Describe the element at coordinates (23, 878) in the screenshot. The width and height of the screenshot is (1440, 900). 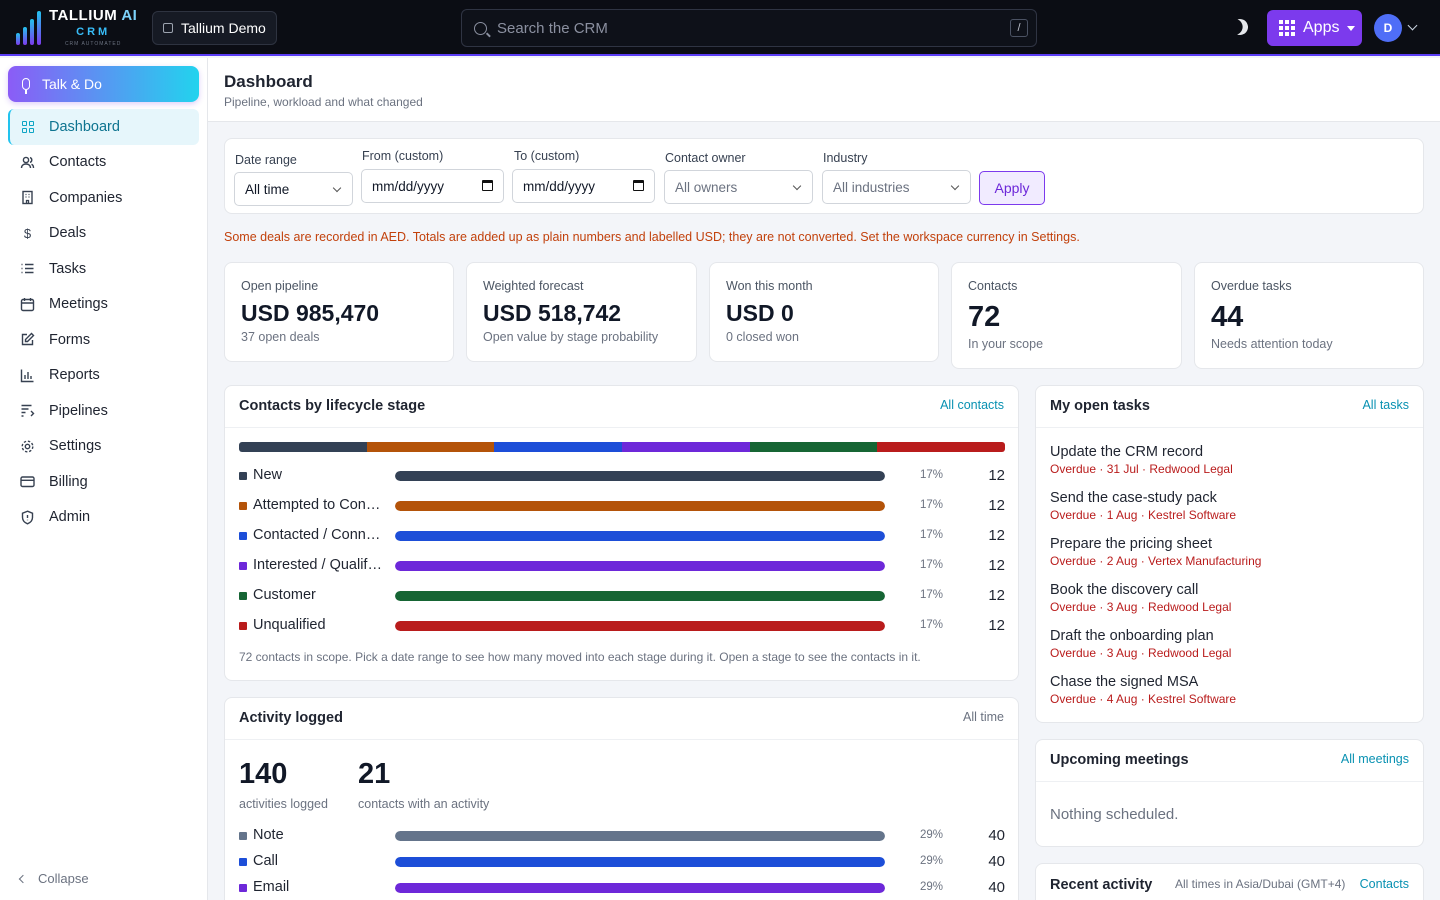
I see `chevron-left-icon` at that location.